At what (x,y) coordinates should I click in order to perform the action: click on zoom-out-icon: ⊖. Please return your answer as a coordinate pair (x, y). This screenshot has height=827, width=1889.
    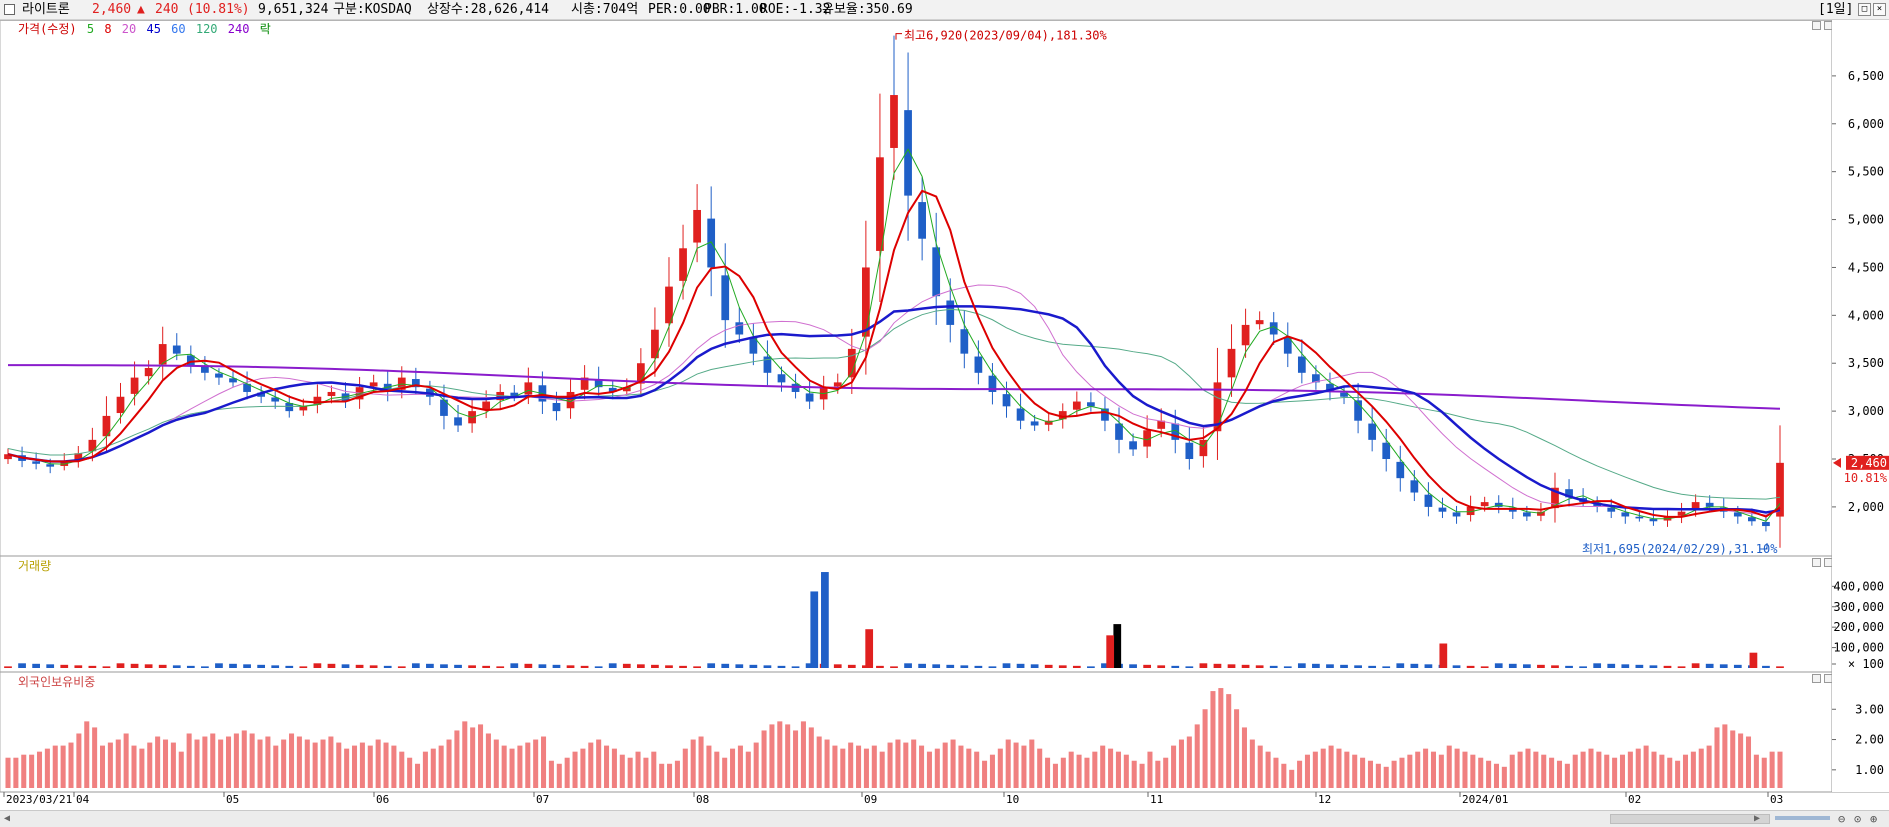
    Looking at the image, I should click on (1842, 819).